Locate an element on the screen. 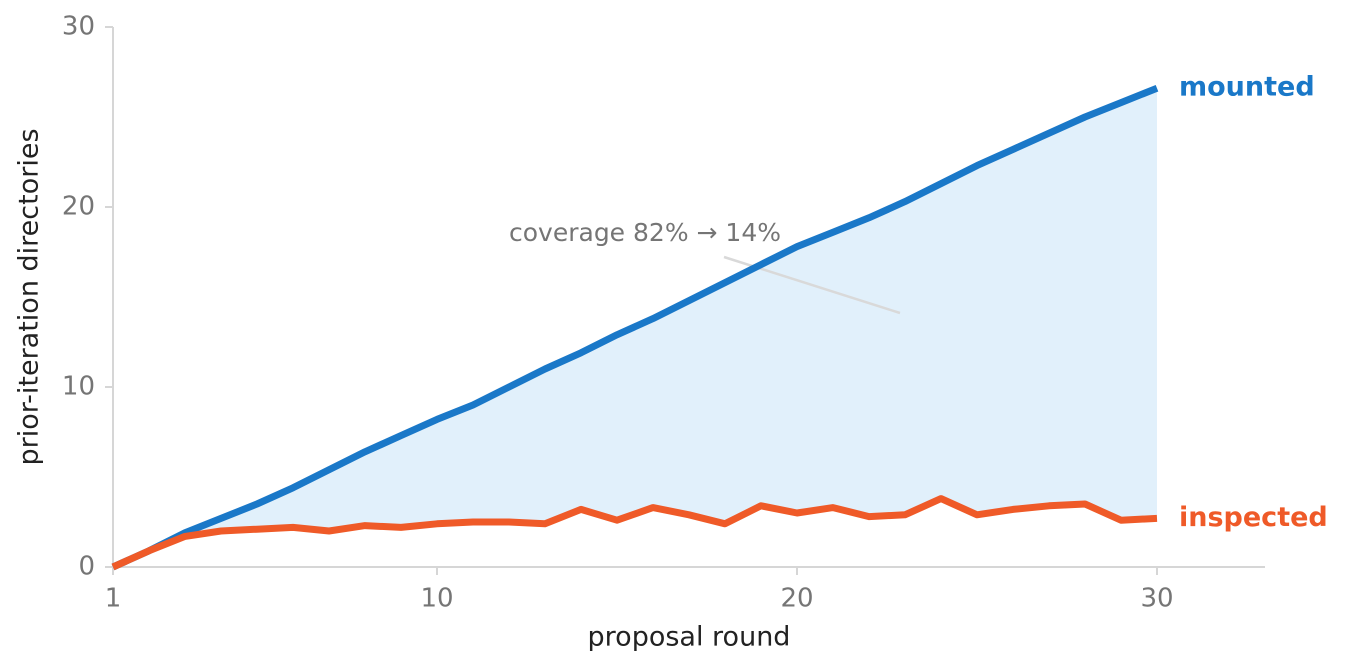 The height and width of the screenshot is (670, 1362). y-tick-label: 0 is located at coordinates (86, 567).